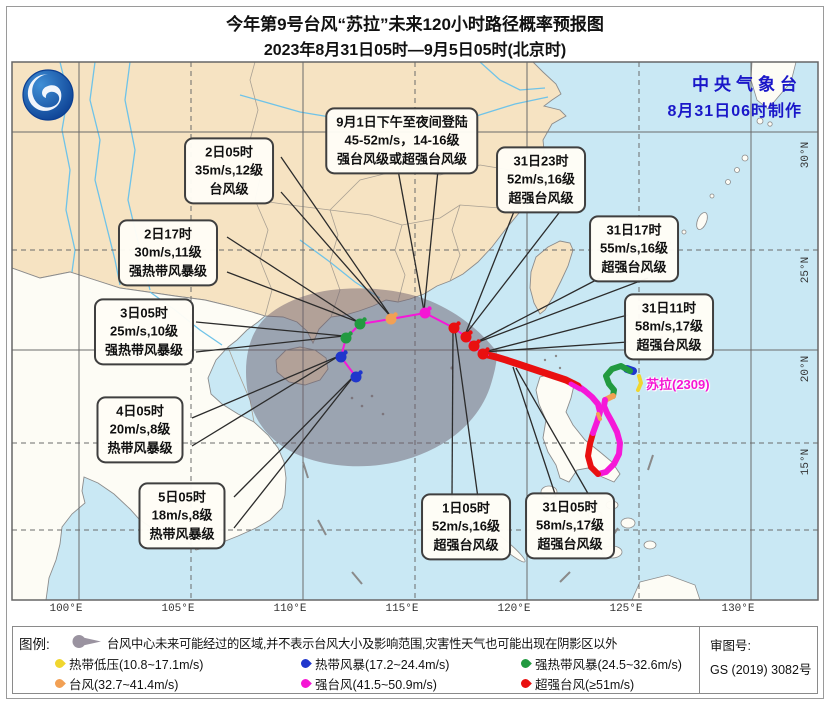 The image size is (830, 705). Describe the element at coordinates (144, 332) in the screenshot. I see `forecast-label-3d05: 3日05时 25m/s,10级 强热带风暴级` at that location.